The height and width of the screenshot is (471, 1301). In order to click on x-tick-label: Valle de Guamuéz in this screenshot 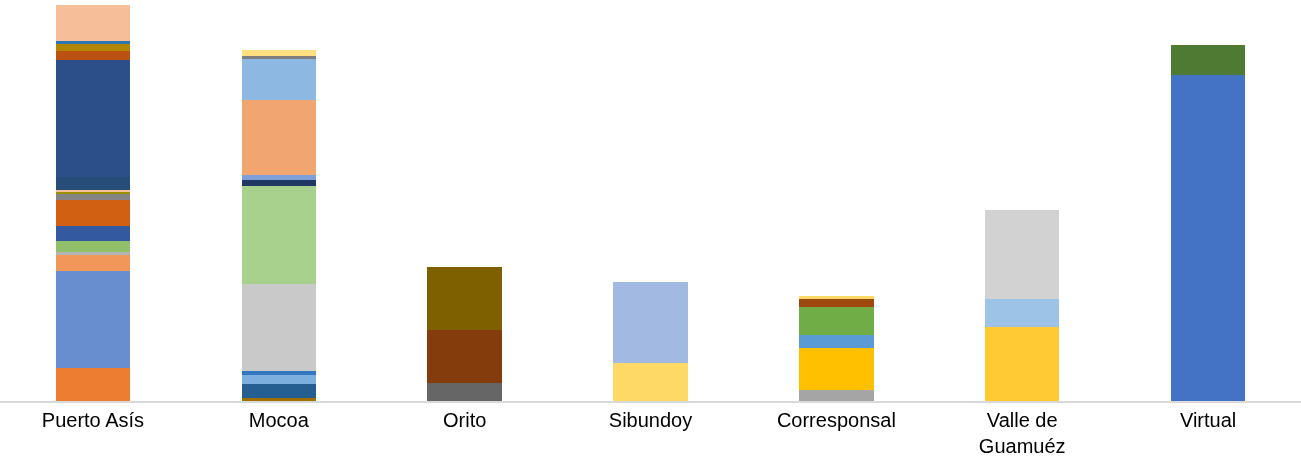, I will do `click(1022, 433)`.